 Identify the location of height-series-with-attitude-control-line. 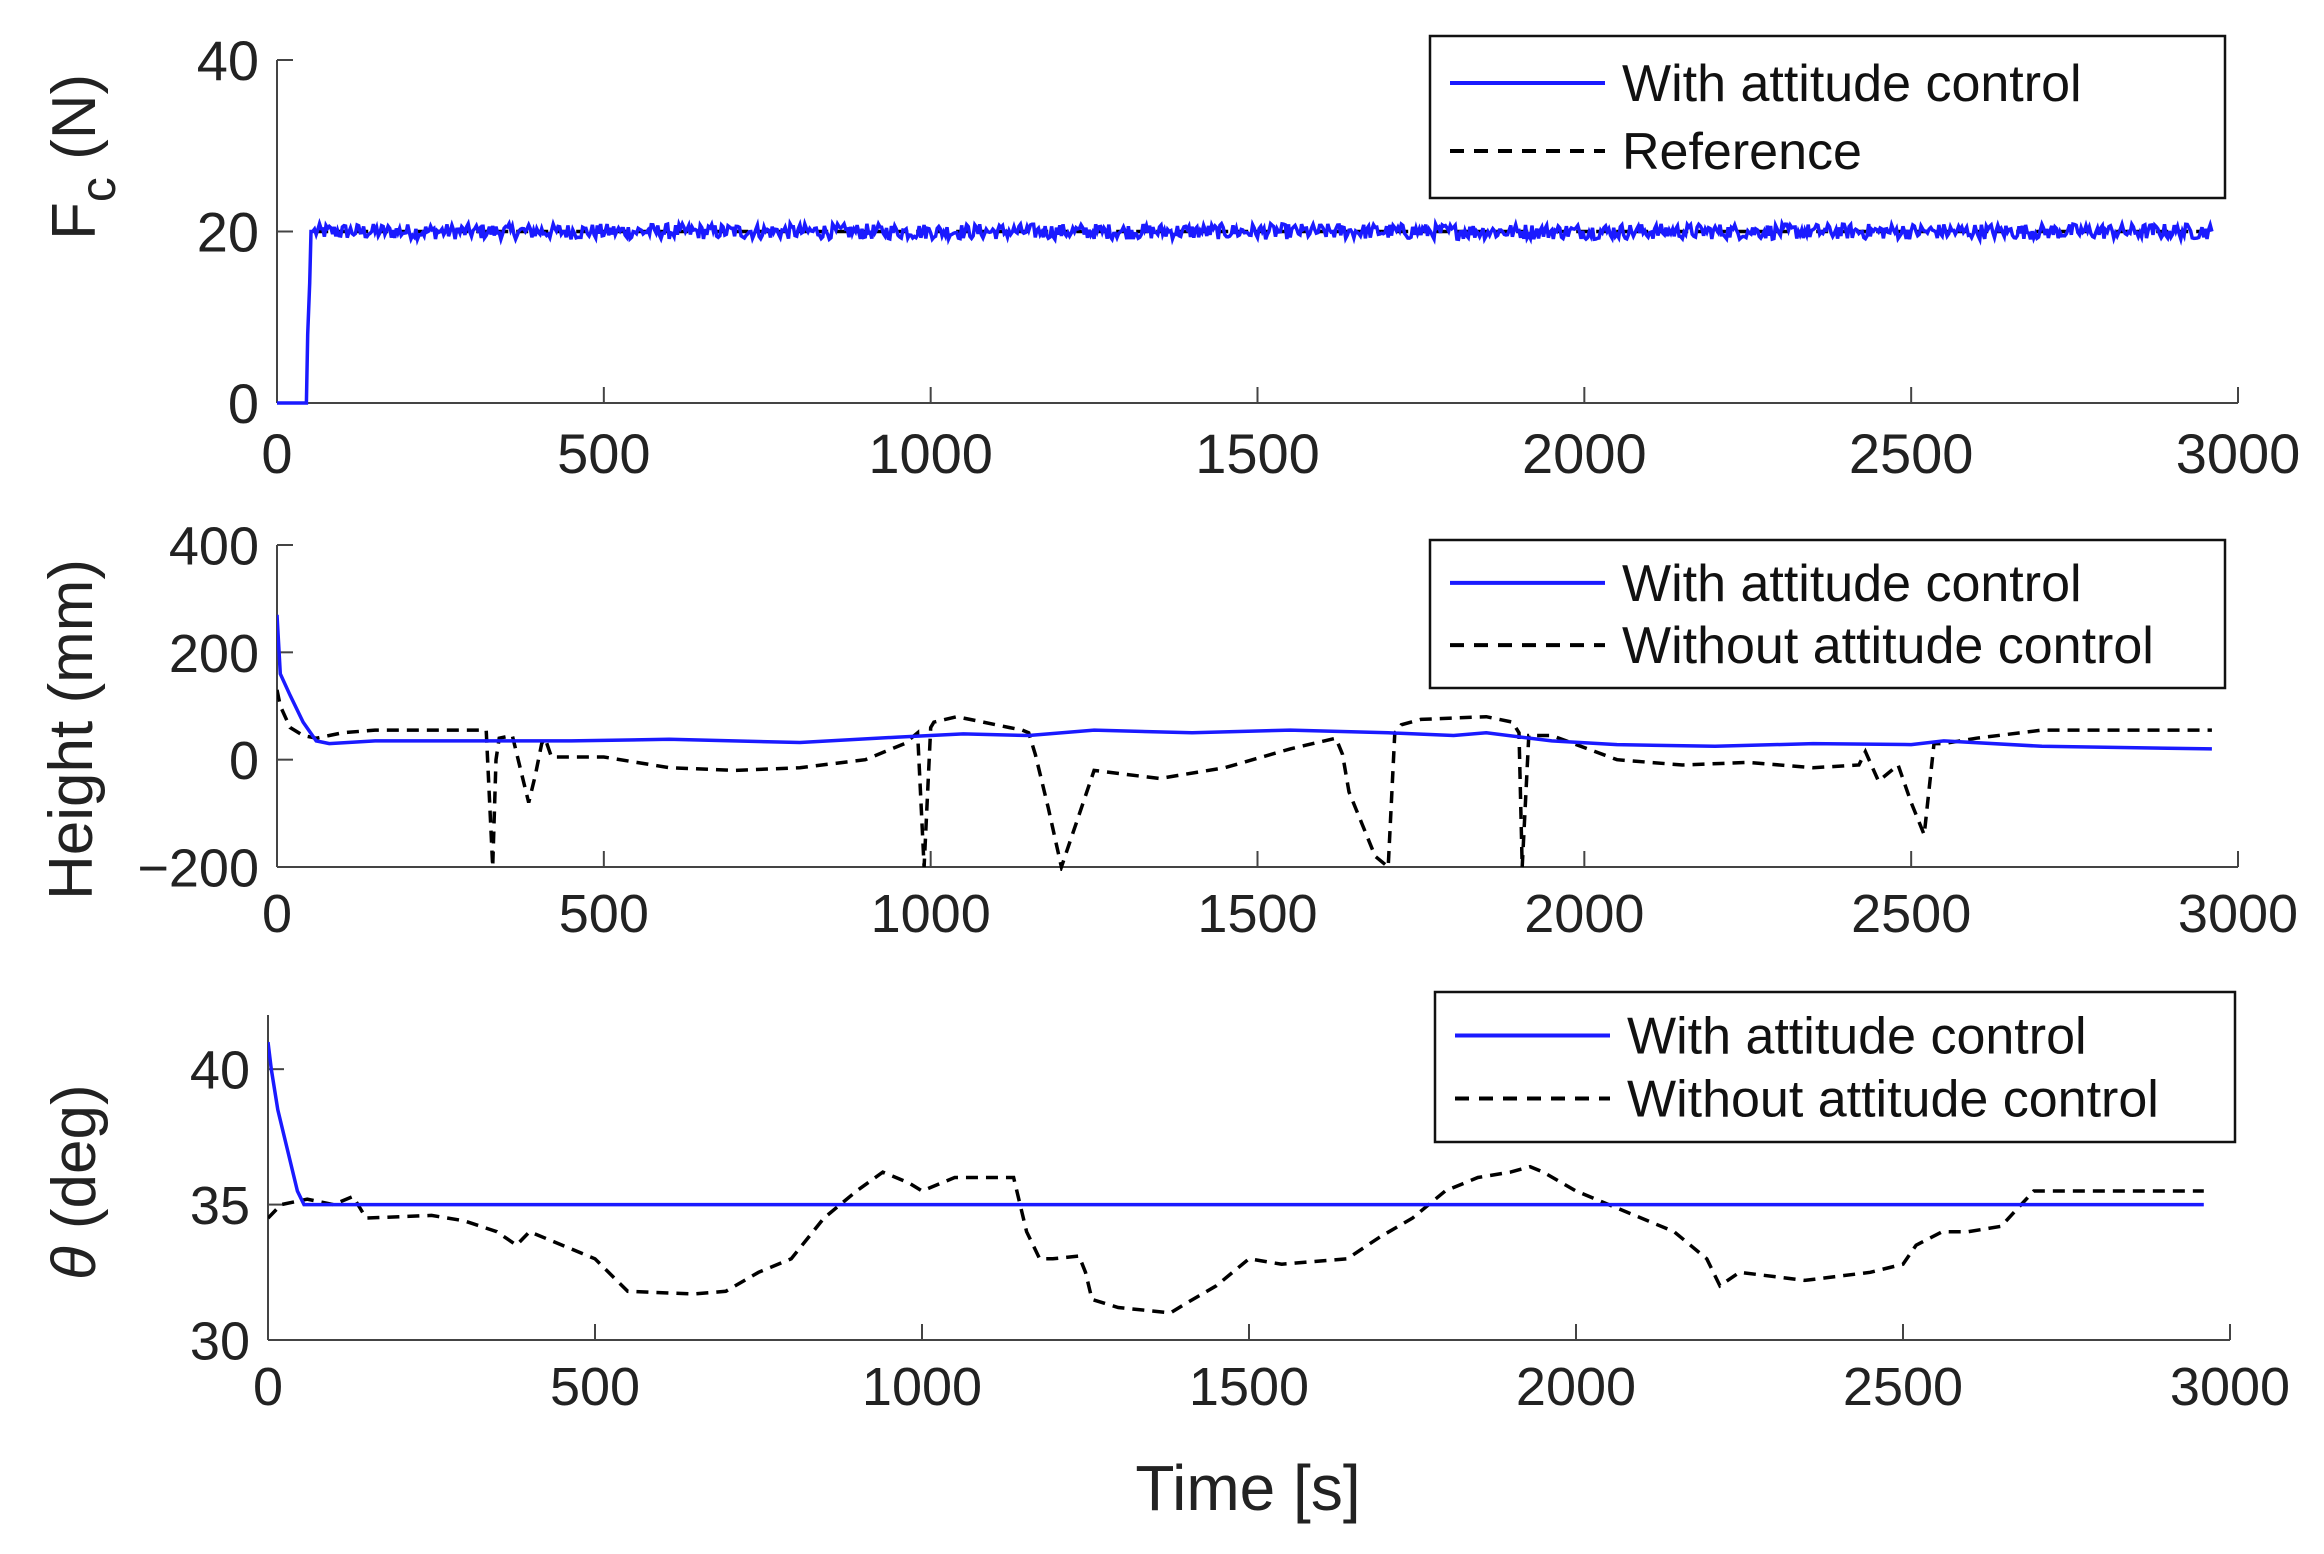
(1244, 682).